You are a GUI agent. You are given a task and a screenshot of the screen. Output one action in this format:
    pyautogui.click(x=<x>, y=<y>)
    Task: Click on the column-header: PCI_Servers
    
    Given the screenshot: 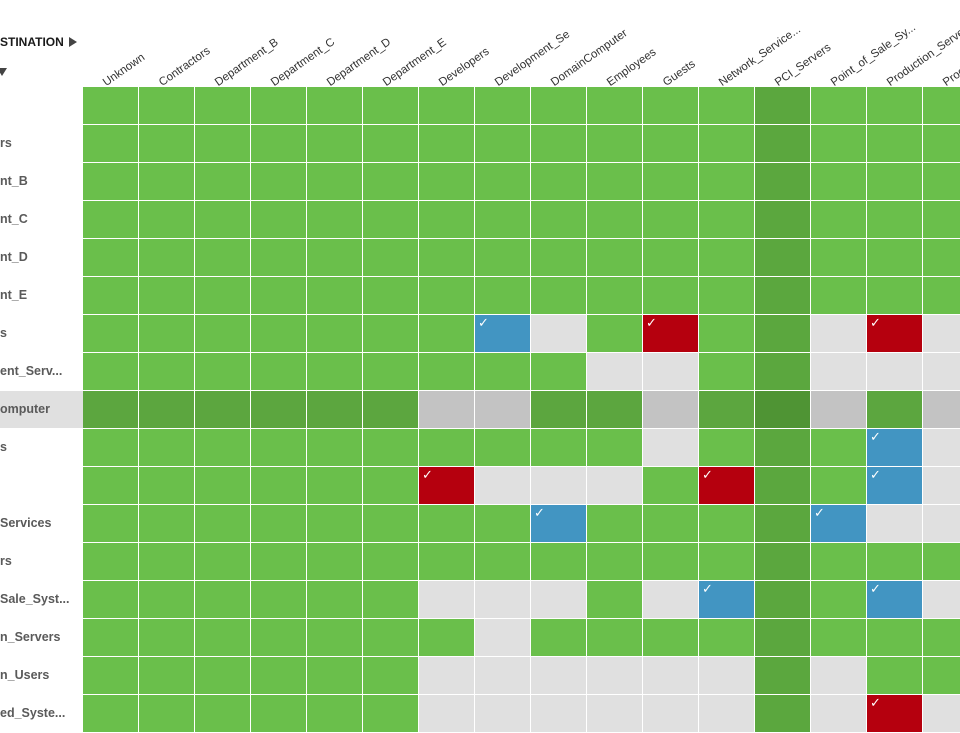 What is the action you would take?
    pyautogui.click(x=803, y=65)
    